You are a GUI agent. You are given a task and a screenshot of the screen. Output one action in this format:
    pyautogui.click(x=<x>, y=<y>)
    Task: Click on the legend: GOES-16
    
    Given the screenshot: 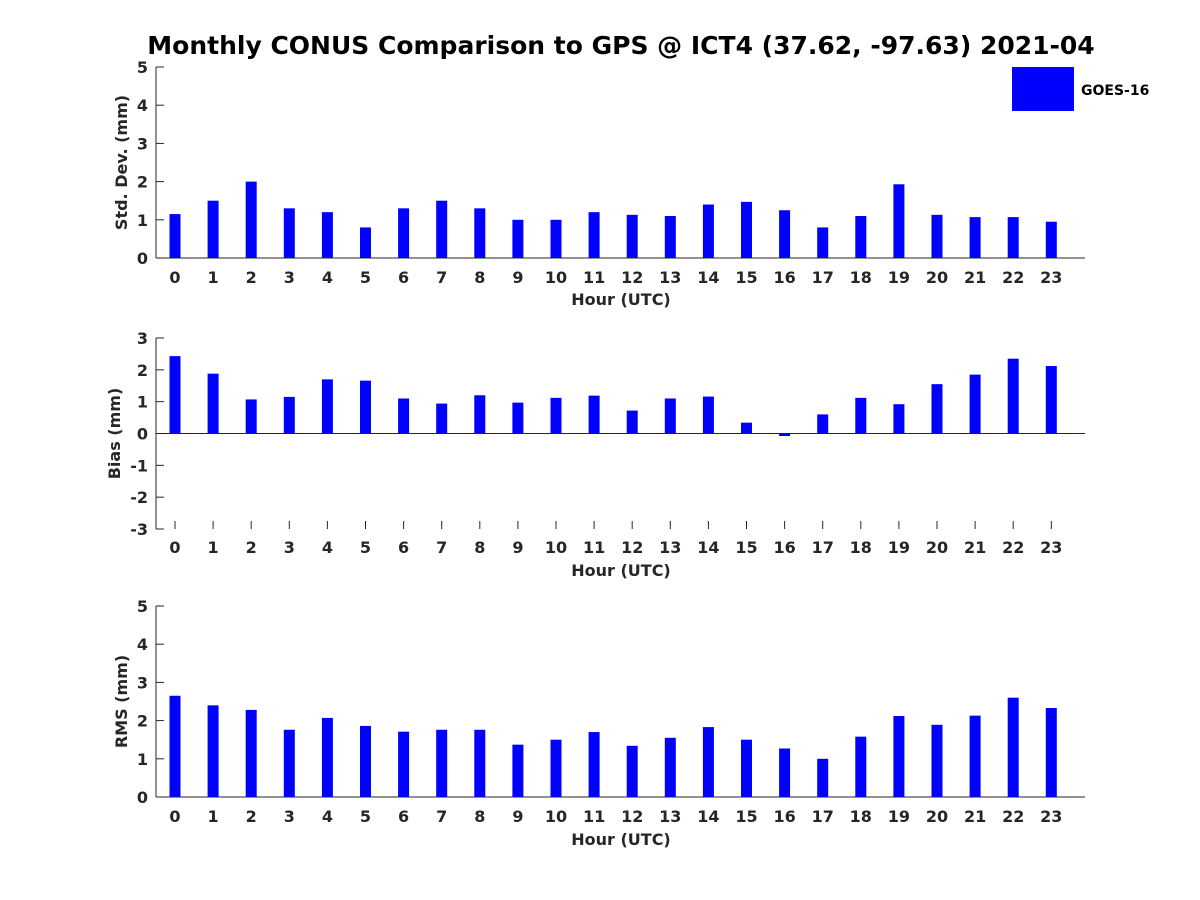 What is the action you would take?
    pyautogui.click(x=1080, y=89)
    